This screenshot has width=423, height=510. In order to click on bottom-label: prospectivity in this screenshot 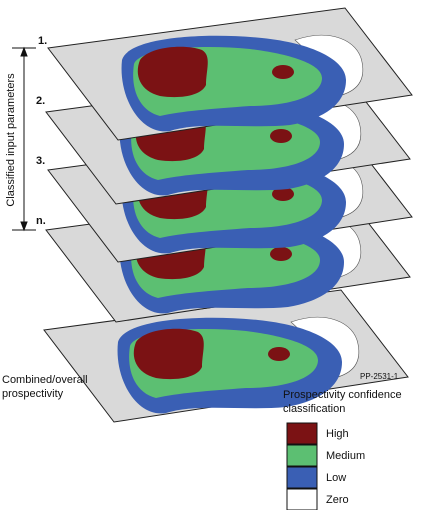, I will do `click(33, 394)`.